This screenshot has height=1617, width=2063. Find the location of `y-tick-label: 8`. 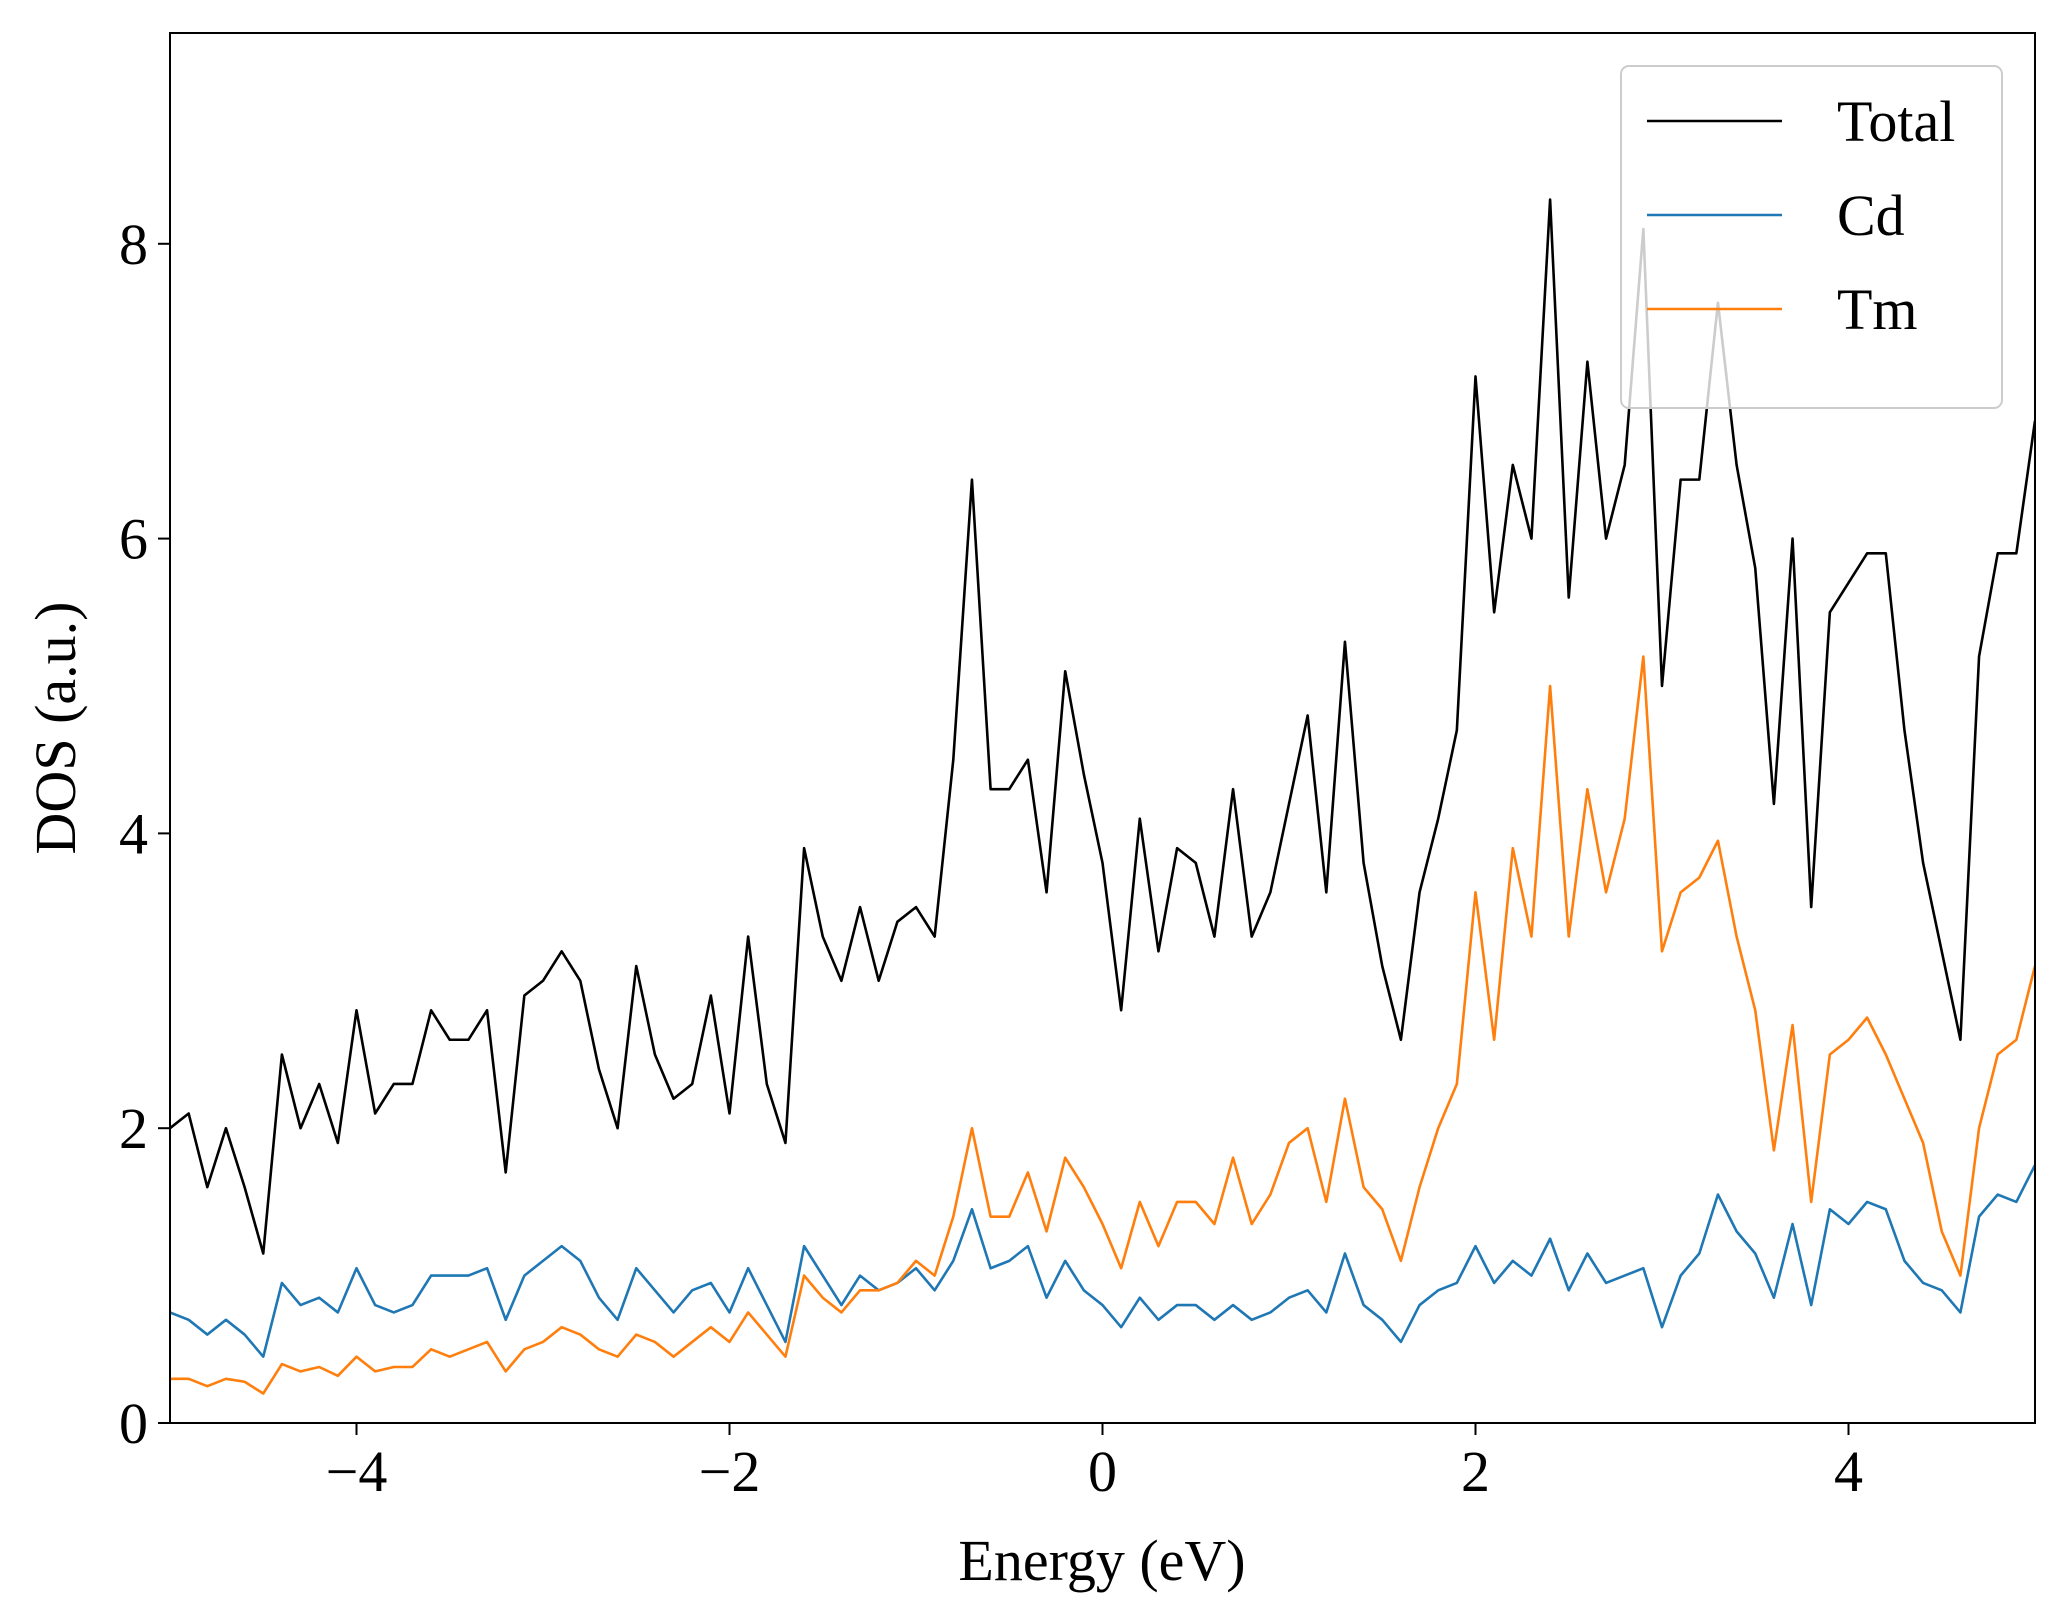

y-tick-label: 8 is located at coordinates (133, 244).